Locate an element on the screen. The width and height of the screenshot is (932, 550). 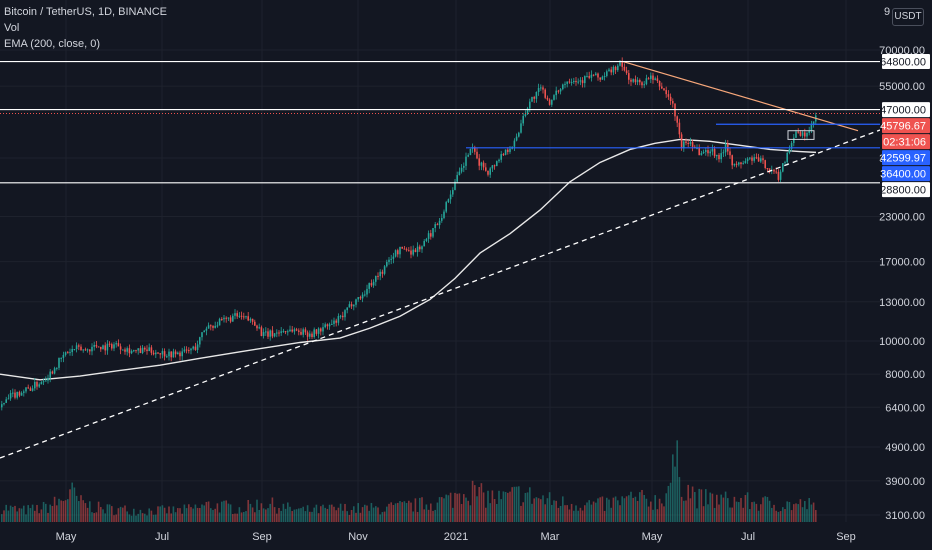
price-label-text: 28800.00 is located at coordinates (903, 191).